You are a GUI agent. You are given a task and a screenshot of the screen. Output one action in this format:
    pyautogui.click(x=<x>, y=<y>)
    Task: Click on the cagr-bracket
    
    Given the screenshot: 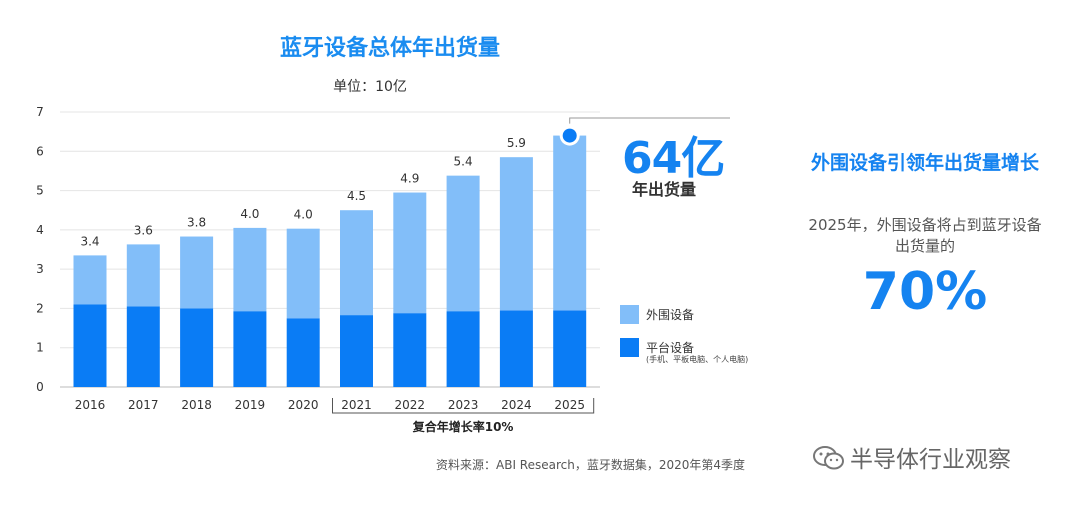 What is the action you would take?
    pyautogui.click(x=463, y=406)
    